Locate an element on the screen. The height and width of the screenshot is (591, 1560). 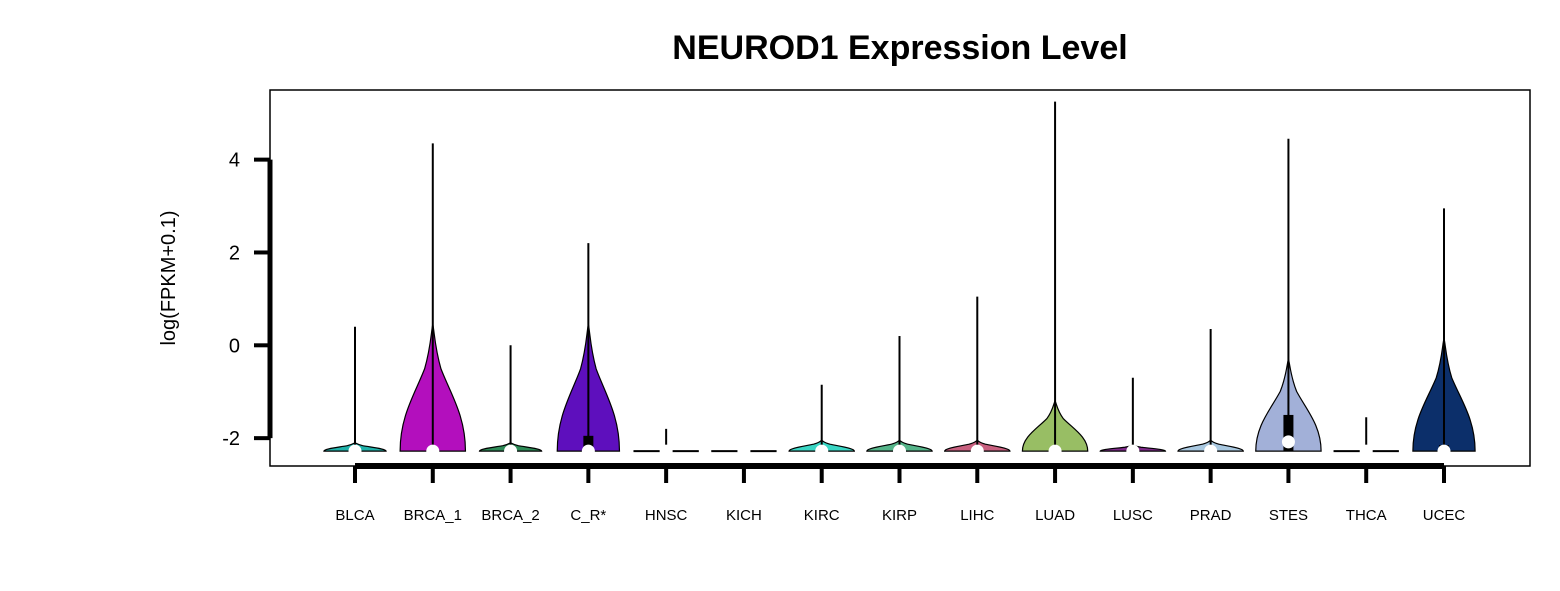
x-tick-label: PRAD is located at coordinates (1211, 515).